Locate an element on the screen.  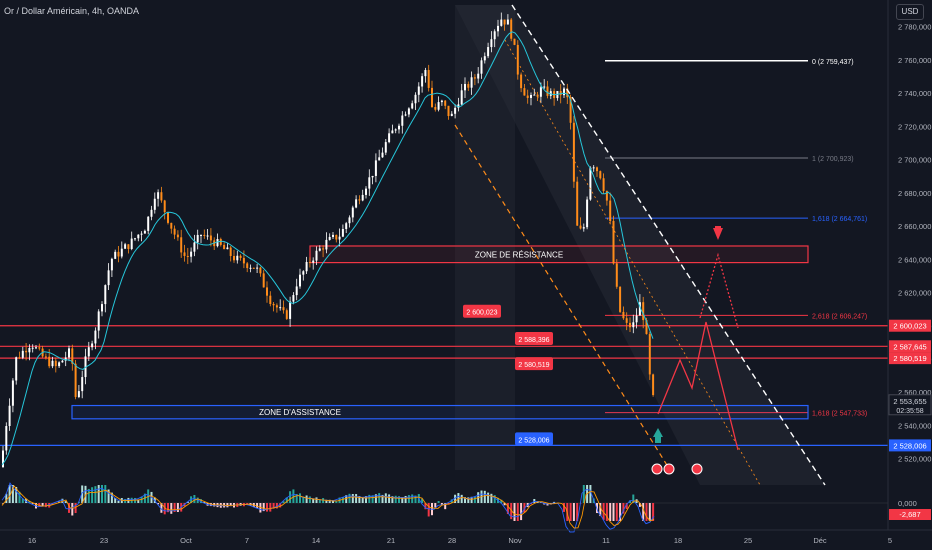
price-scale-tag-label: 2 600,023 is located at coordinates (909, 326).